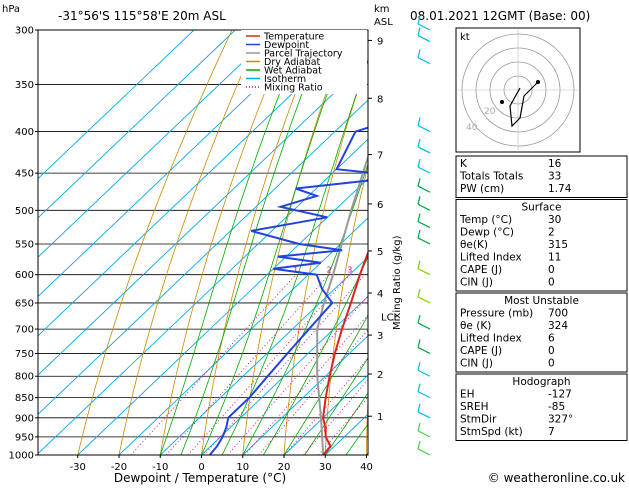 The width and height of the screenshot is (629, 490). What do you see at coordinates (541, 382) in the screenshot?
I see `index-section-title: Hodograph` at bounding box center [541, 382].